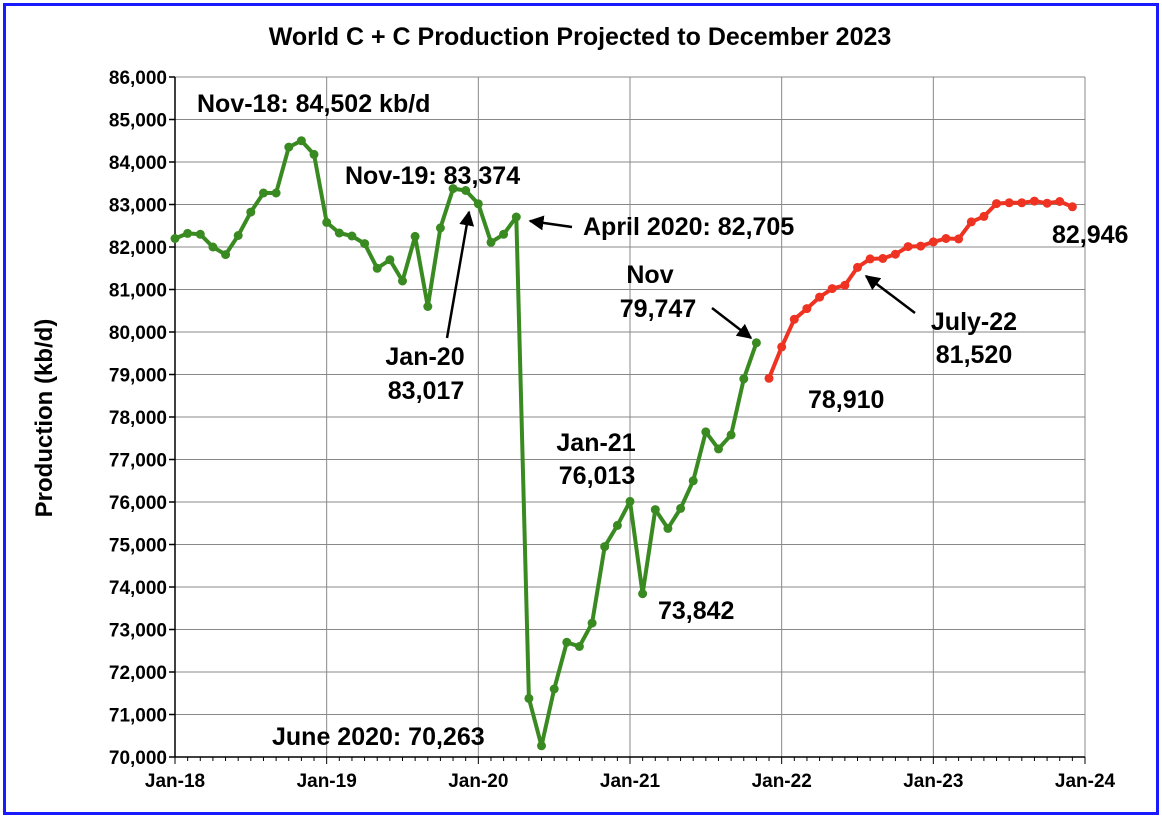 The height and width of the screenshot is (818, 1162). Describe the element at coordinates (846, 400) in the screenshot. I see `annotation-label: 78,910` at that location.